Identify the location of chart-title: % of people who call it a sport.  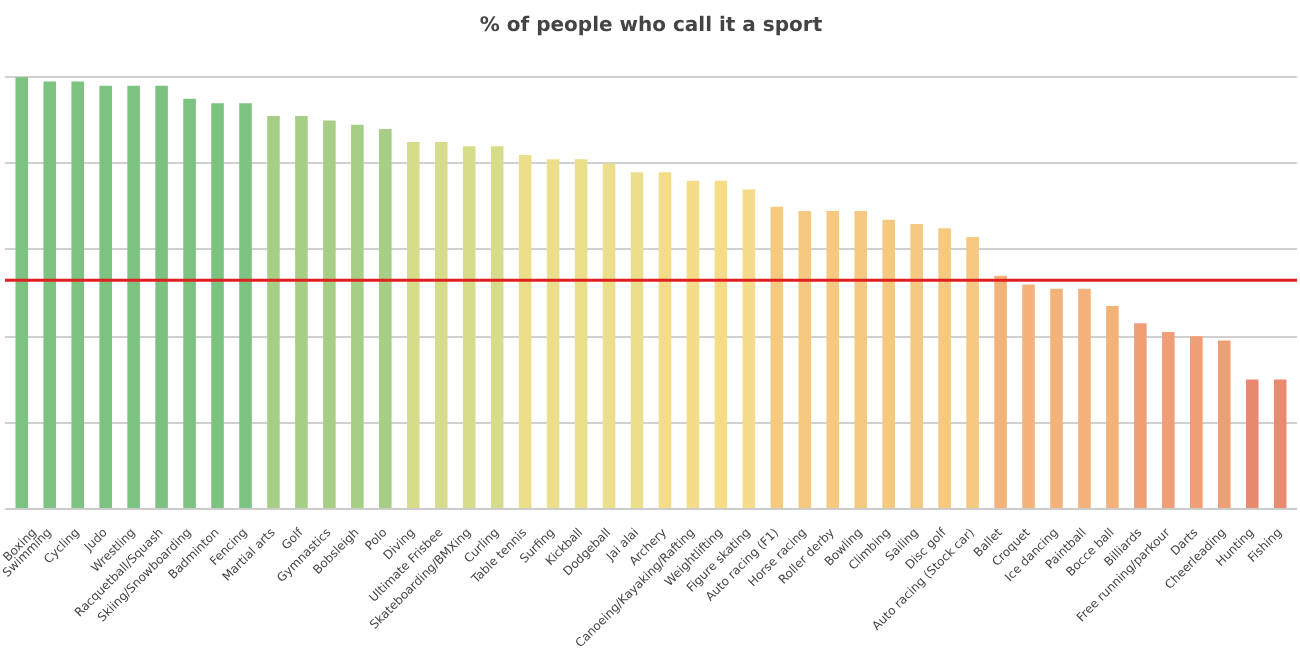
(651, 26).